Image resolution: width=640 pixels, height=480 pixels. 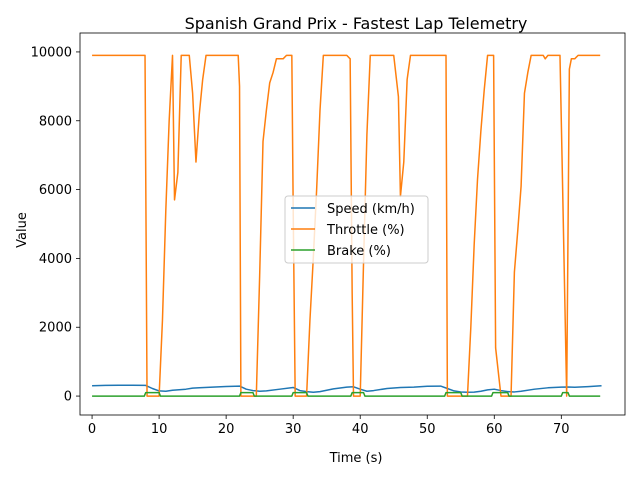 What do you see at coordinates (356, 458) in the screenshot?
I see `x-axis-label: Time (s)` at bounding box center [356, 458].